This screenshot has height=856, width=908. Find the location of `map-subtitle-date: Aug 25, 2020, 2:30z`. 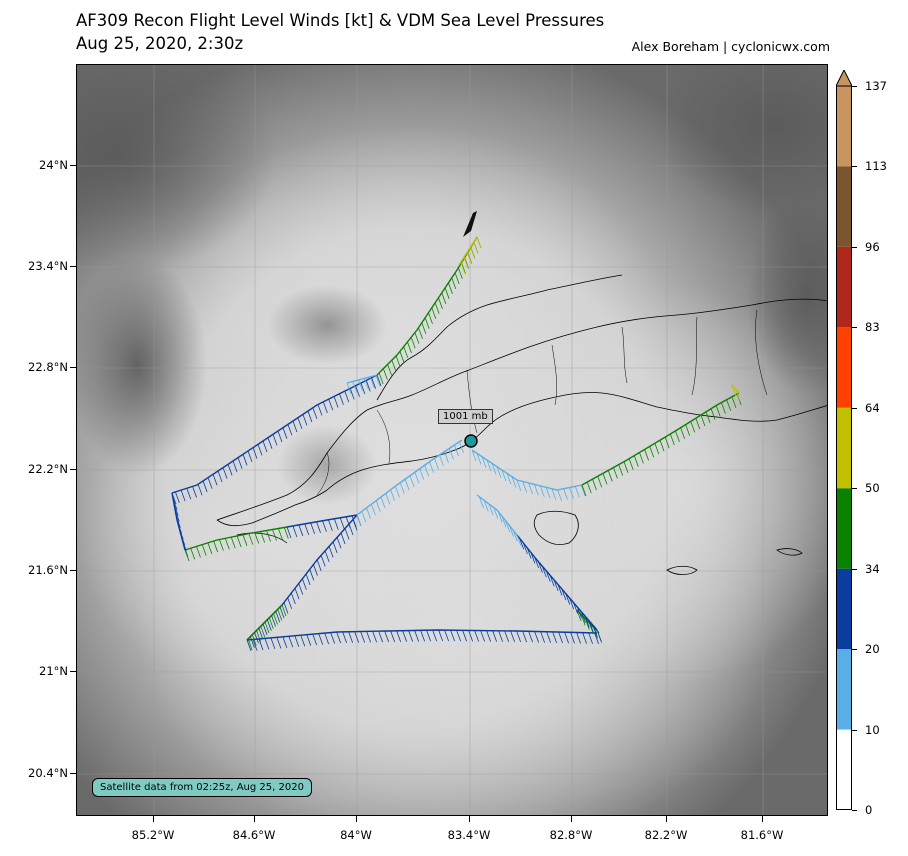

map-subtitle-date: Aug 25, 2020, 2:30z is located at coordinates (160, 43).